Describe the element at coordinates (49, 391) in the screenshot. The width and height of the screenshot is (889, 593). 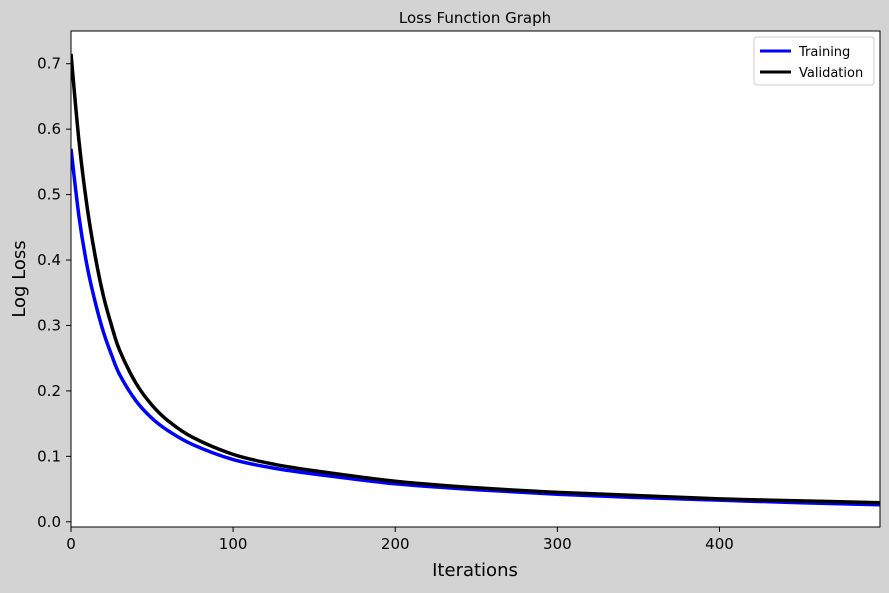
I see `y-tick-label: 0.2` at that location.